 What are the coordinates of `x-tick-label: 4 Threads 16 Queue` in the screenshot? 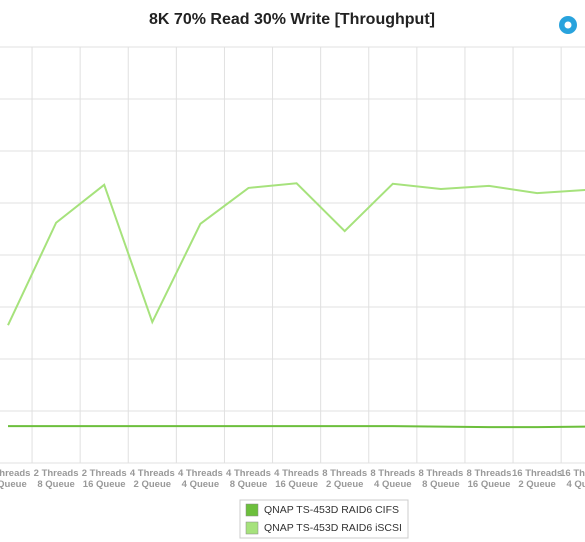 It's located at (296, 479).